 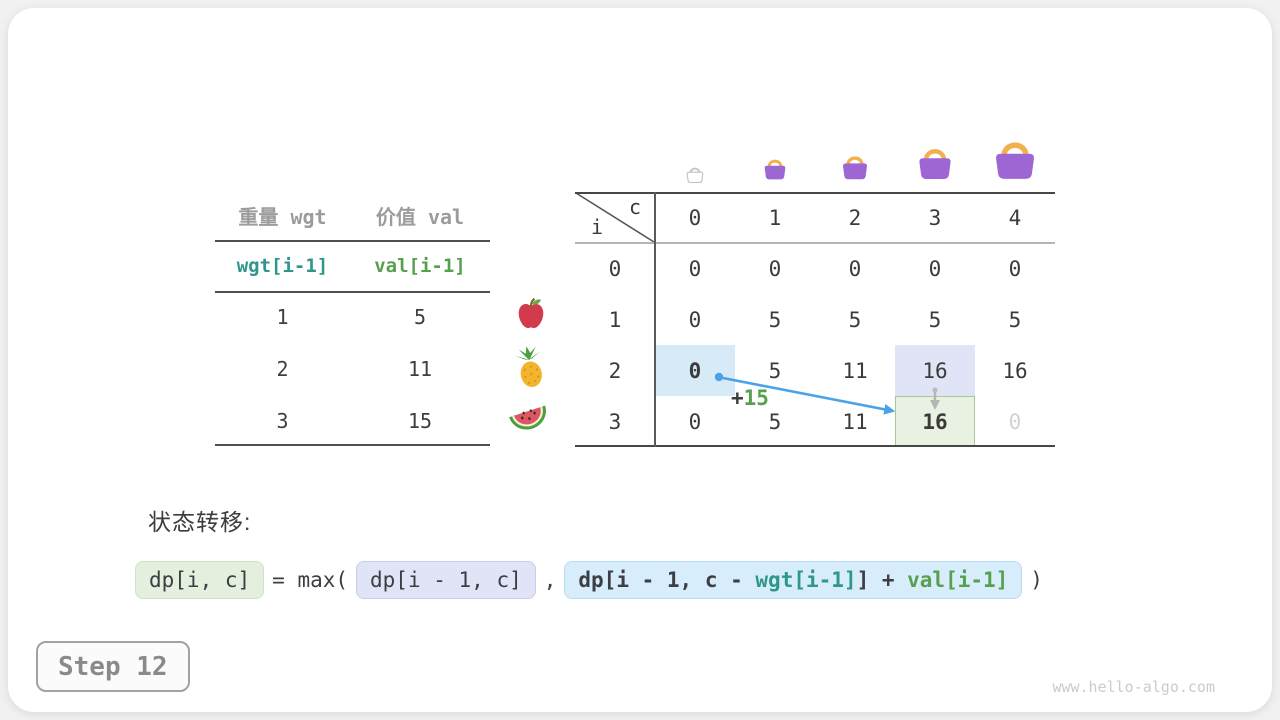 I want to click on dp-cell-0-0: 0, so click(x=695, y=268).